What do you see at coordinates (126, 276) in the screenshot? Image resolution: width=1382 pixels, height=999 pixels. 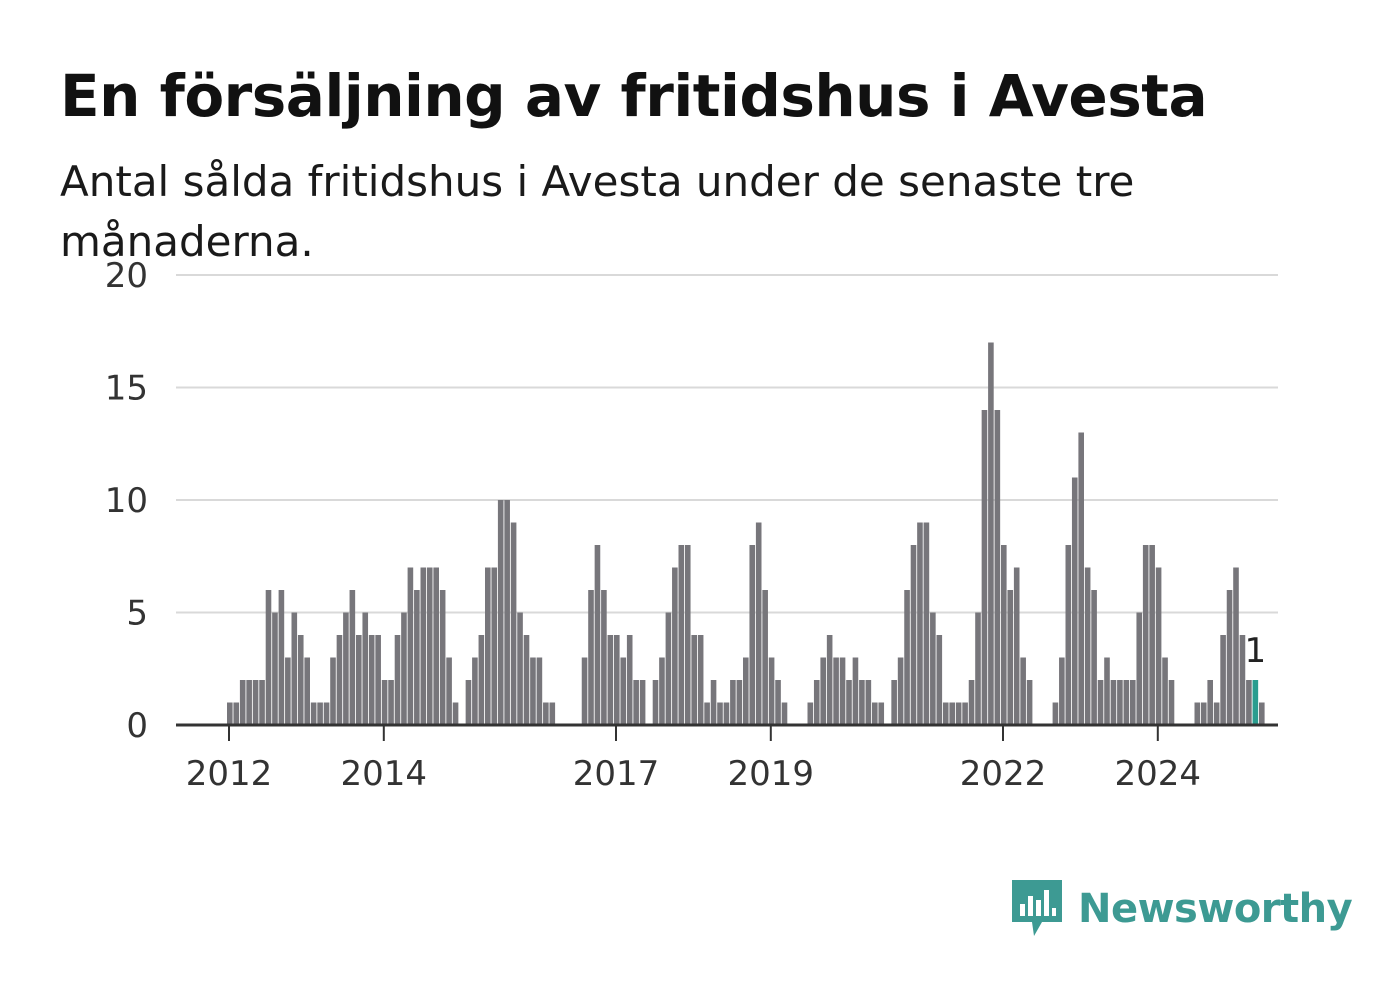 I see `y-tick-label: 20` at bounding box center [126, 276].